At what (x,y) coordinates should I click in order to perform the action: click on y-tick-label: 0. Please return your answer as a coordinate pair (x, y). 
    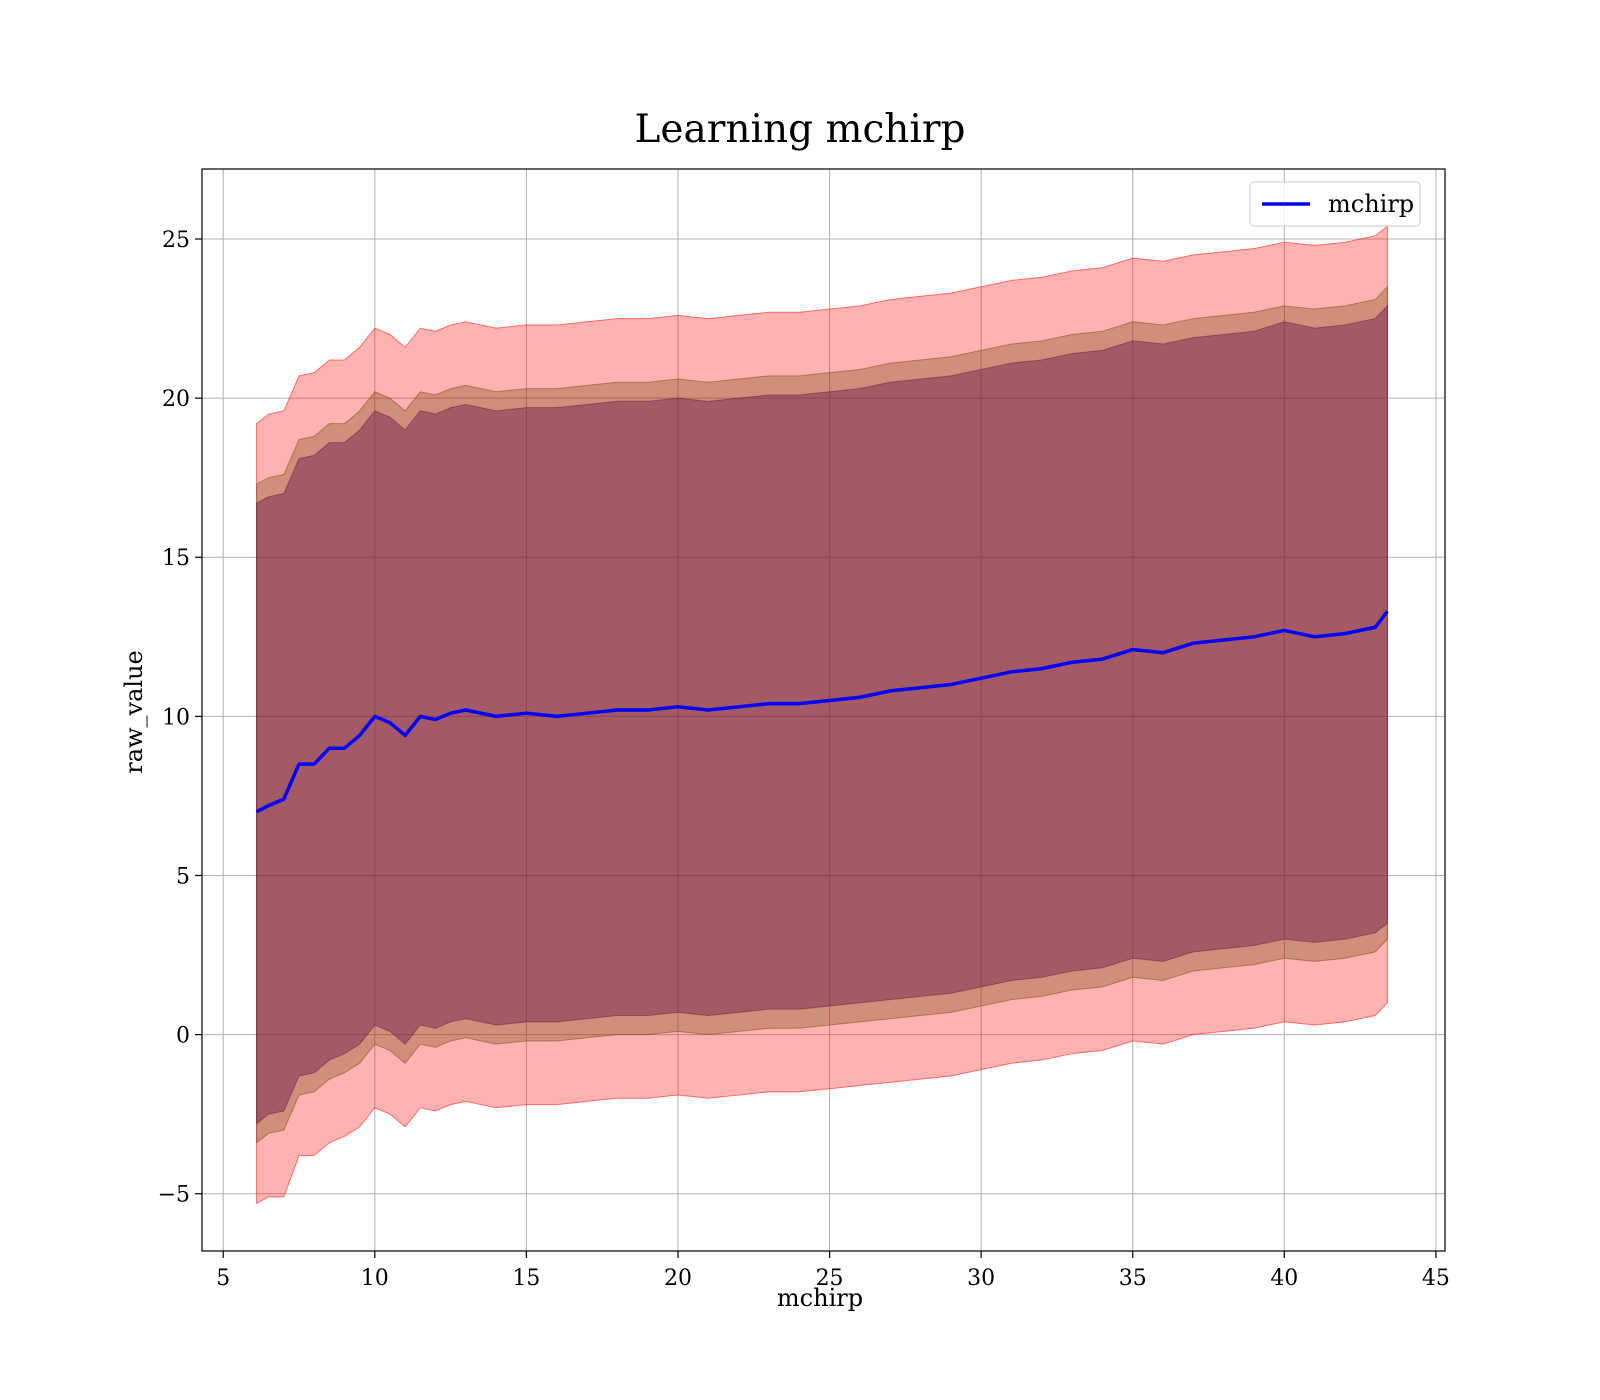
    Looking at the image, I should click on (183, 1036).